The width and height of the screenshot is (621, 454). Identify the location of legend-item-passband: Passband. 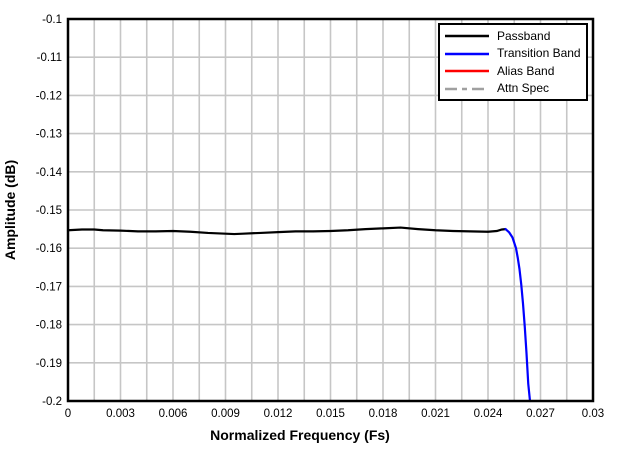
(513, 35).